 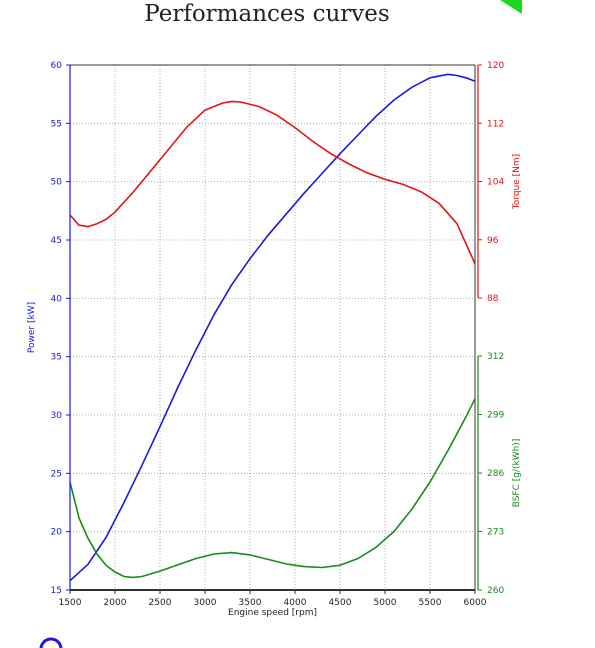 What do you see at coordinates (511, 7) in the screenshot?
I see `corner-triangle-icon` at bounding box center [511, 7].